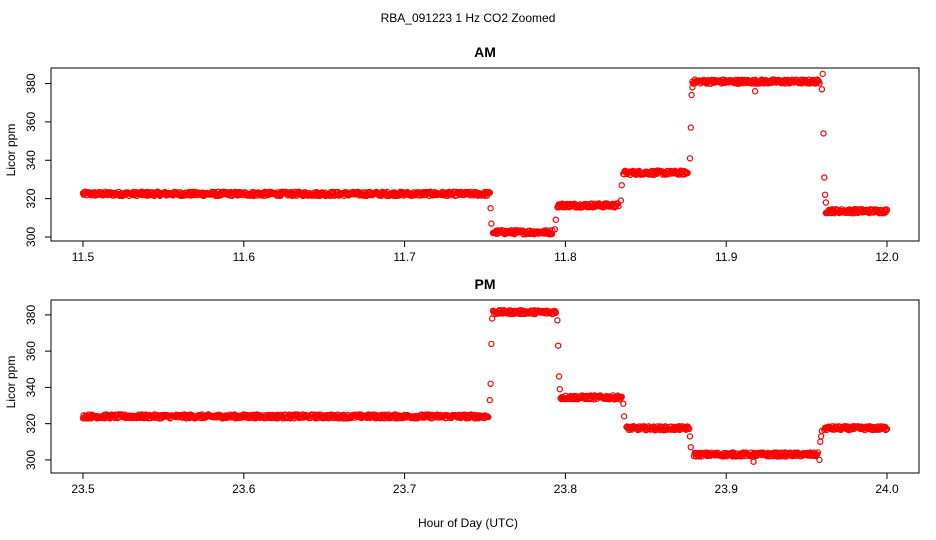 This screenshot has width=936, height=540. Describe the element at coordinates (887, 489) in the screenshot. I see `x-tick-label: 24.0` at that location.